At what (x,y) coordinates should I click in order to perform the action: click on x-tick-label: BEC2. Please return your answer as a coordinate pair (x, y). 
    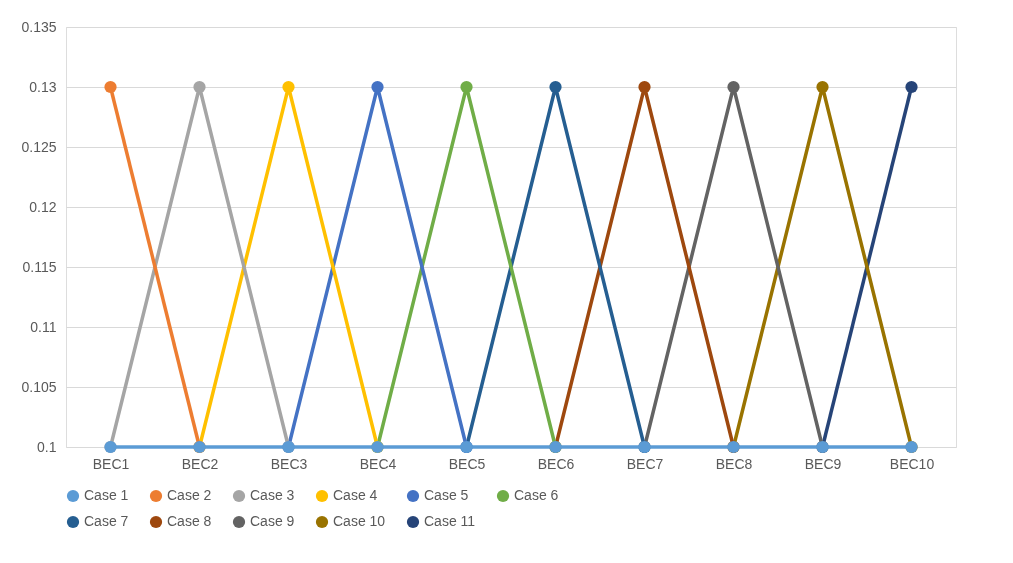
    Looking at the image, I should click on (200, 463).